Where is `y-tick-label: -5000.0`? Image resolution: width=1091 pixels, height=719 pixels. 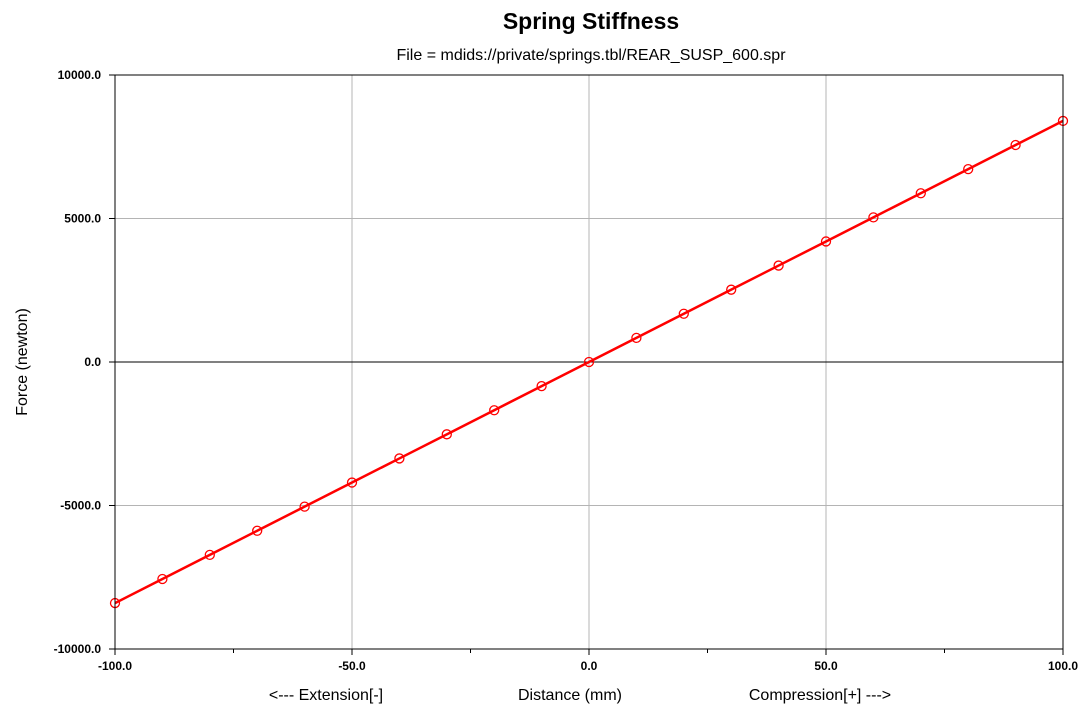 y-tick-label: -5000.0 is located at coordinates (80, 506).